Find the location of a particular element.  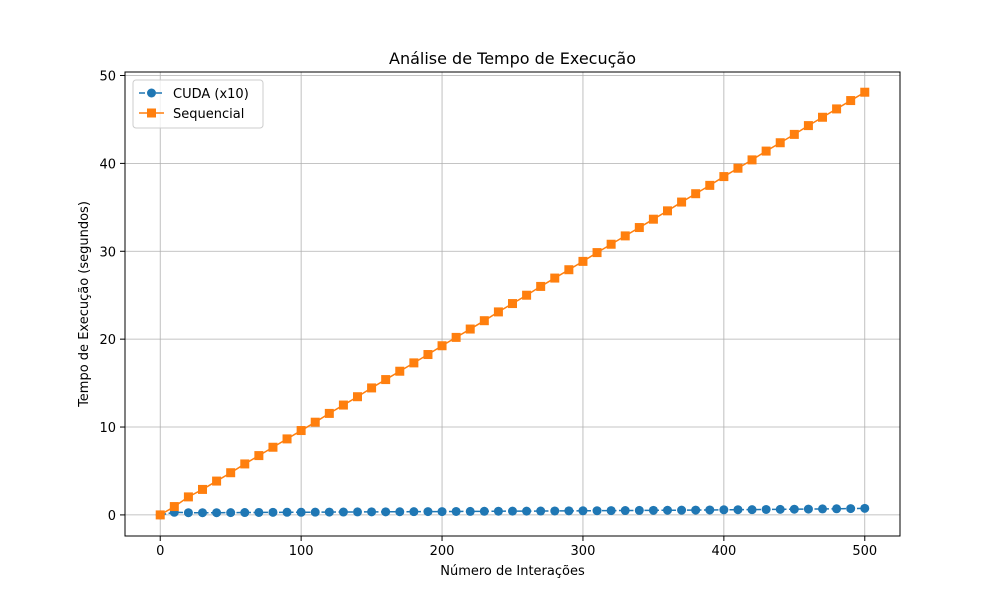

legend-label-cuda: CUDA (x10) is located at coordinates (211, 94).